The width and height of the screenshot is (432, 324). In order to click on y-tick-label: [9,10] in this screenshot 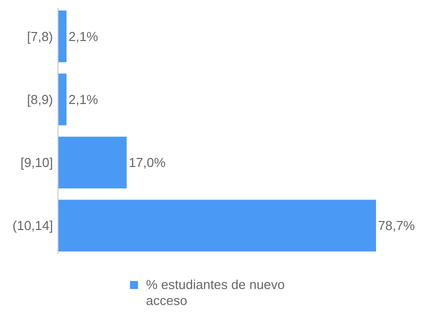, I will do `click(36, 162)`.